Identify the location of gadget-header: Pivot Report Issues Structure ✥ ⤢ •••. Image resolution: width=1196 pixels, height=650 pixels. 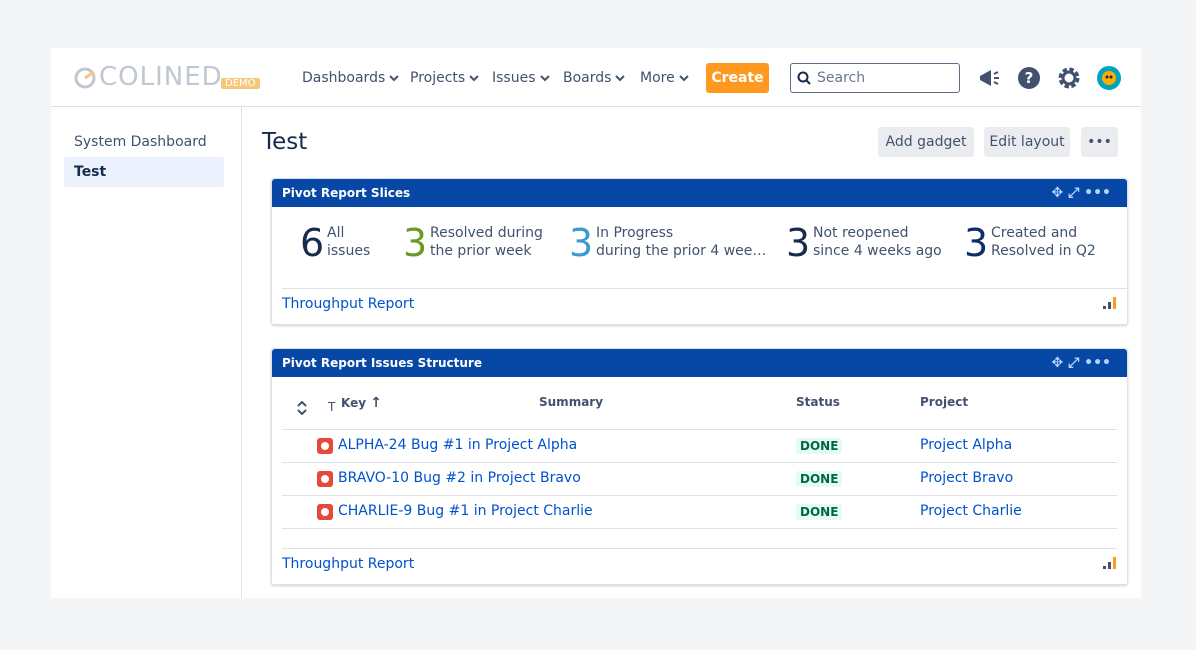
(699, 363).